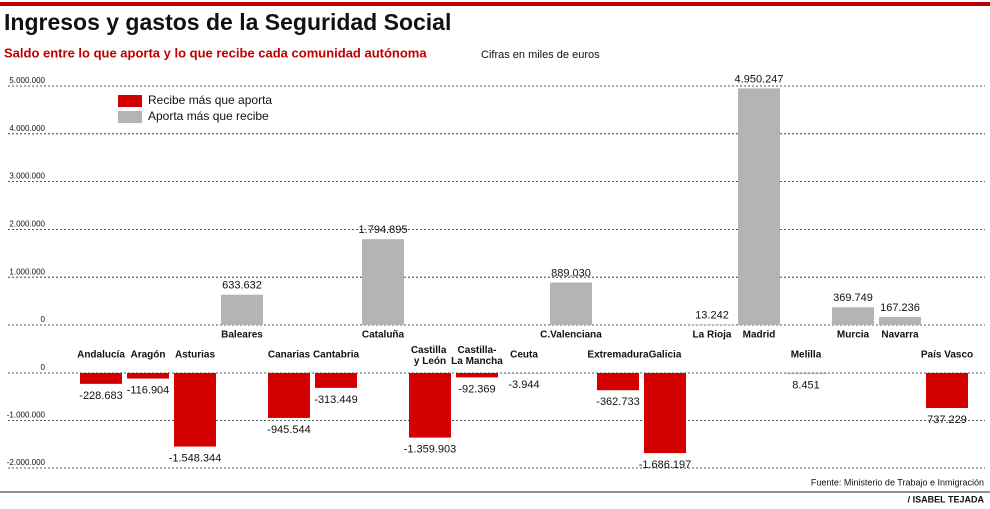 This screenshot has height=509, width=990. What do you see at coordinates (900, 335) in the screenshot?
I see `x-tick-label: Navarra` at bounding box center [900, 335].